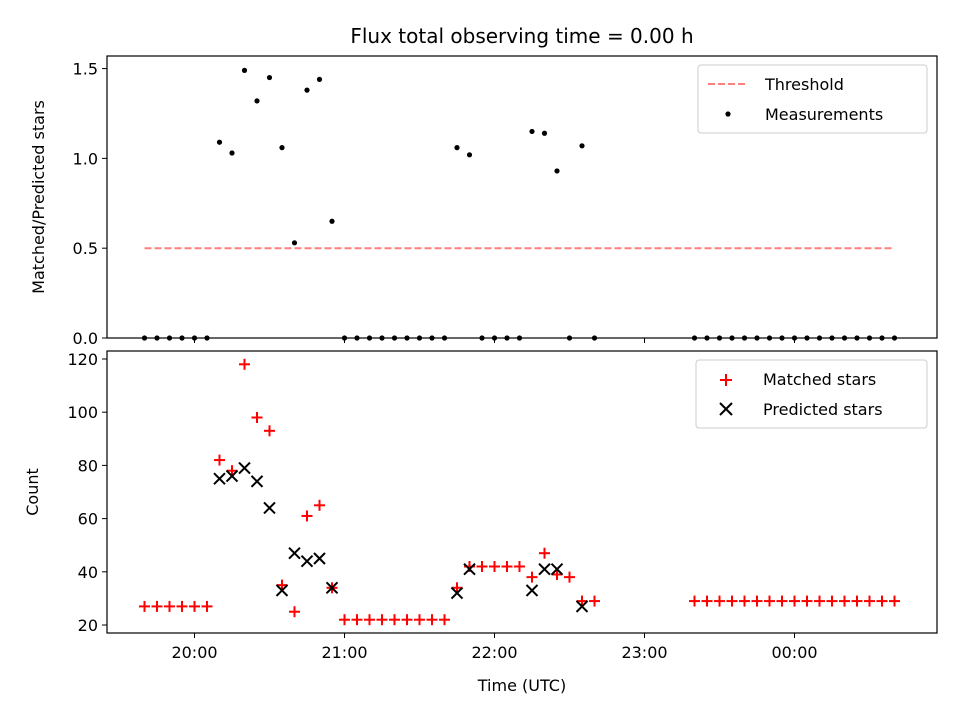 This screenshot has height=724, width=960. What do you see at coordinates (819, 379) in the screenshot?
I see `legend-matched-label: Matched stars` at bounding box center [819, 379].